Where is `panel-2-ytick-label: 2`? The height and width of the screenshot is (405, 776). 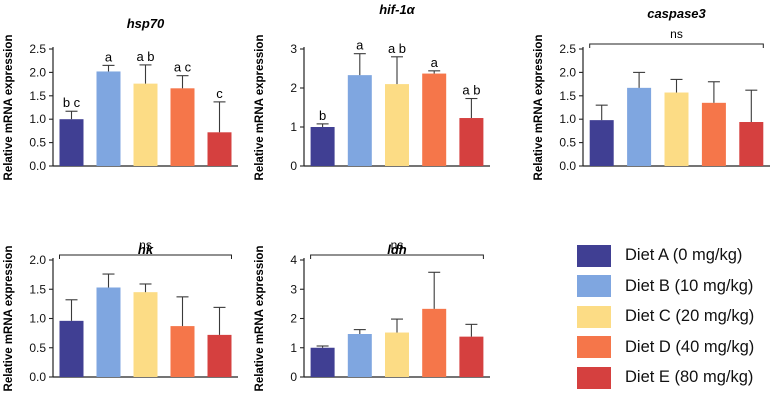
panel-2-ytick-label: 2 is located at coordinates (293, 88).